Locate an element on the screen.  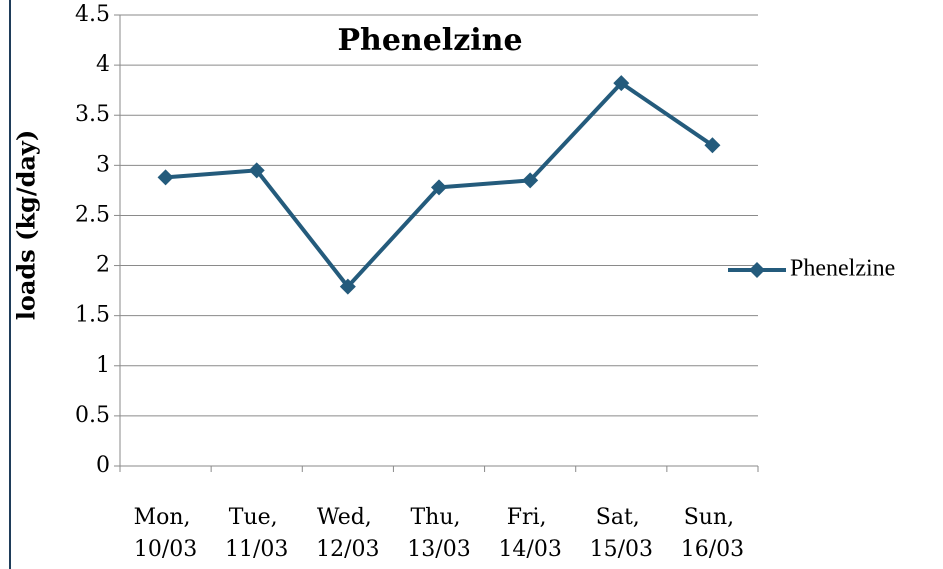
x-tick-label: Thu, 13/03 is located at coordinates (438, 533).